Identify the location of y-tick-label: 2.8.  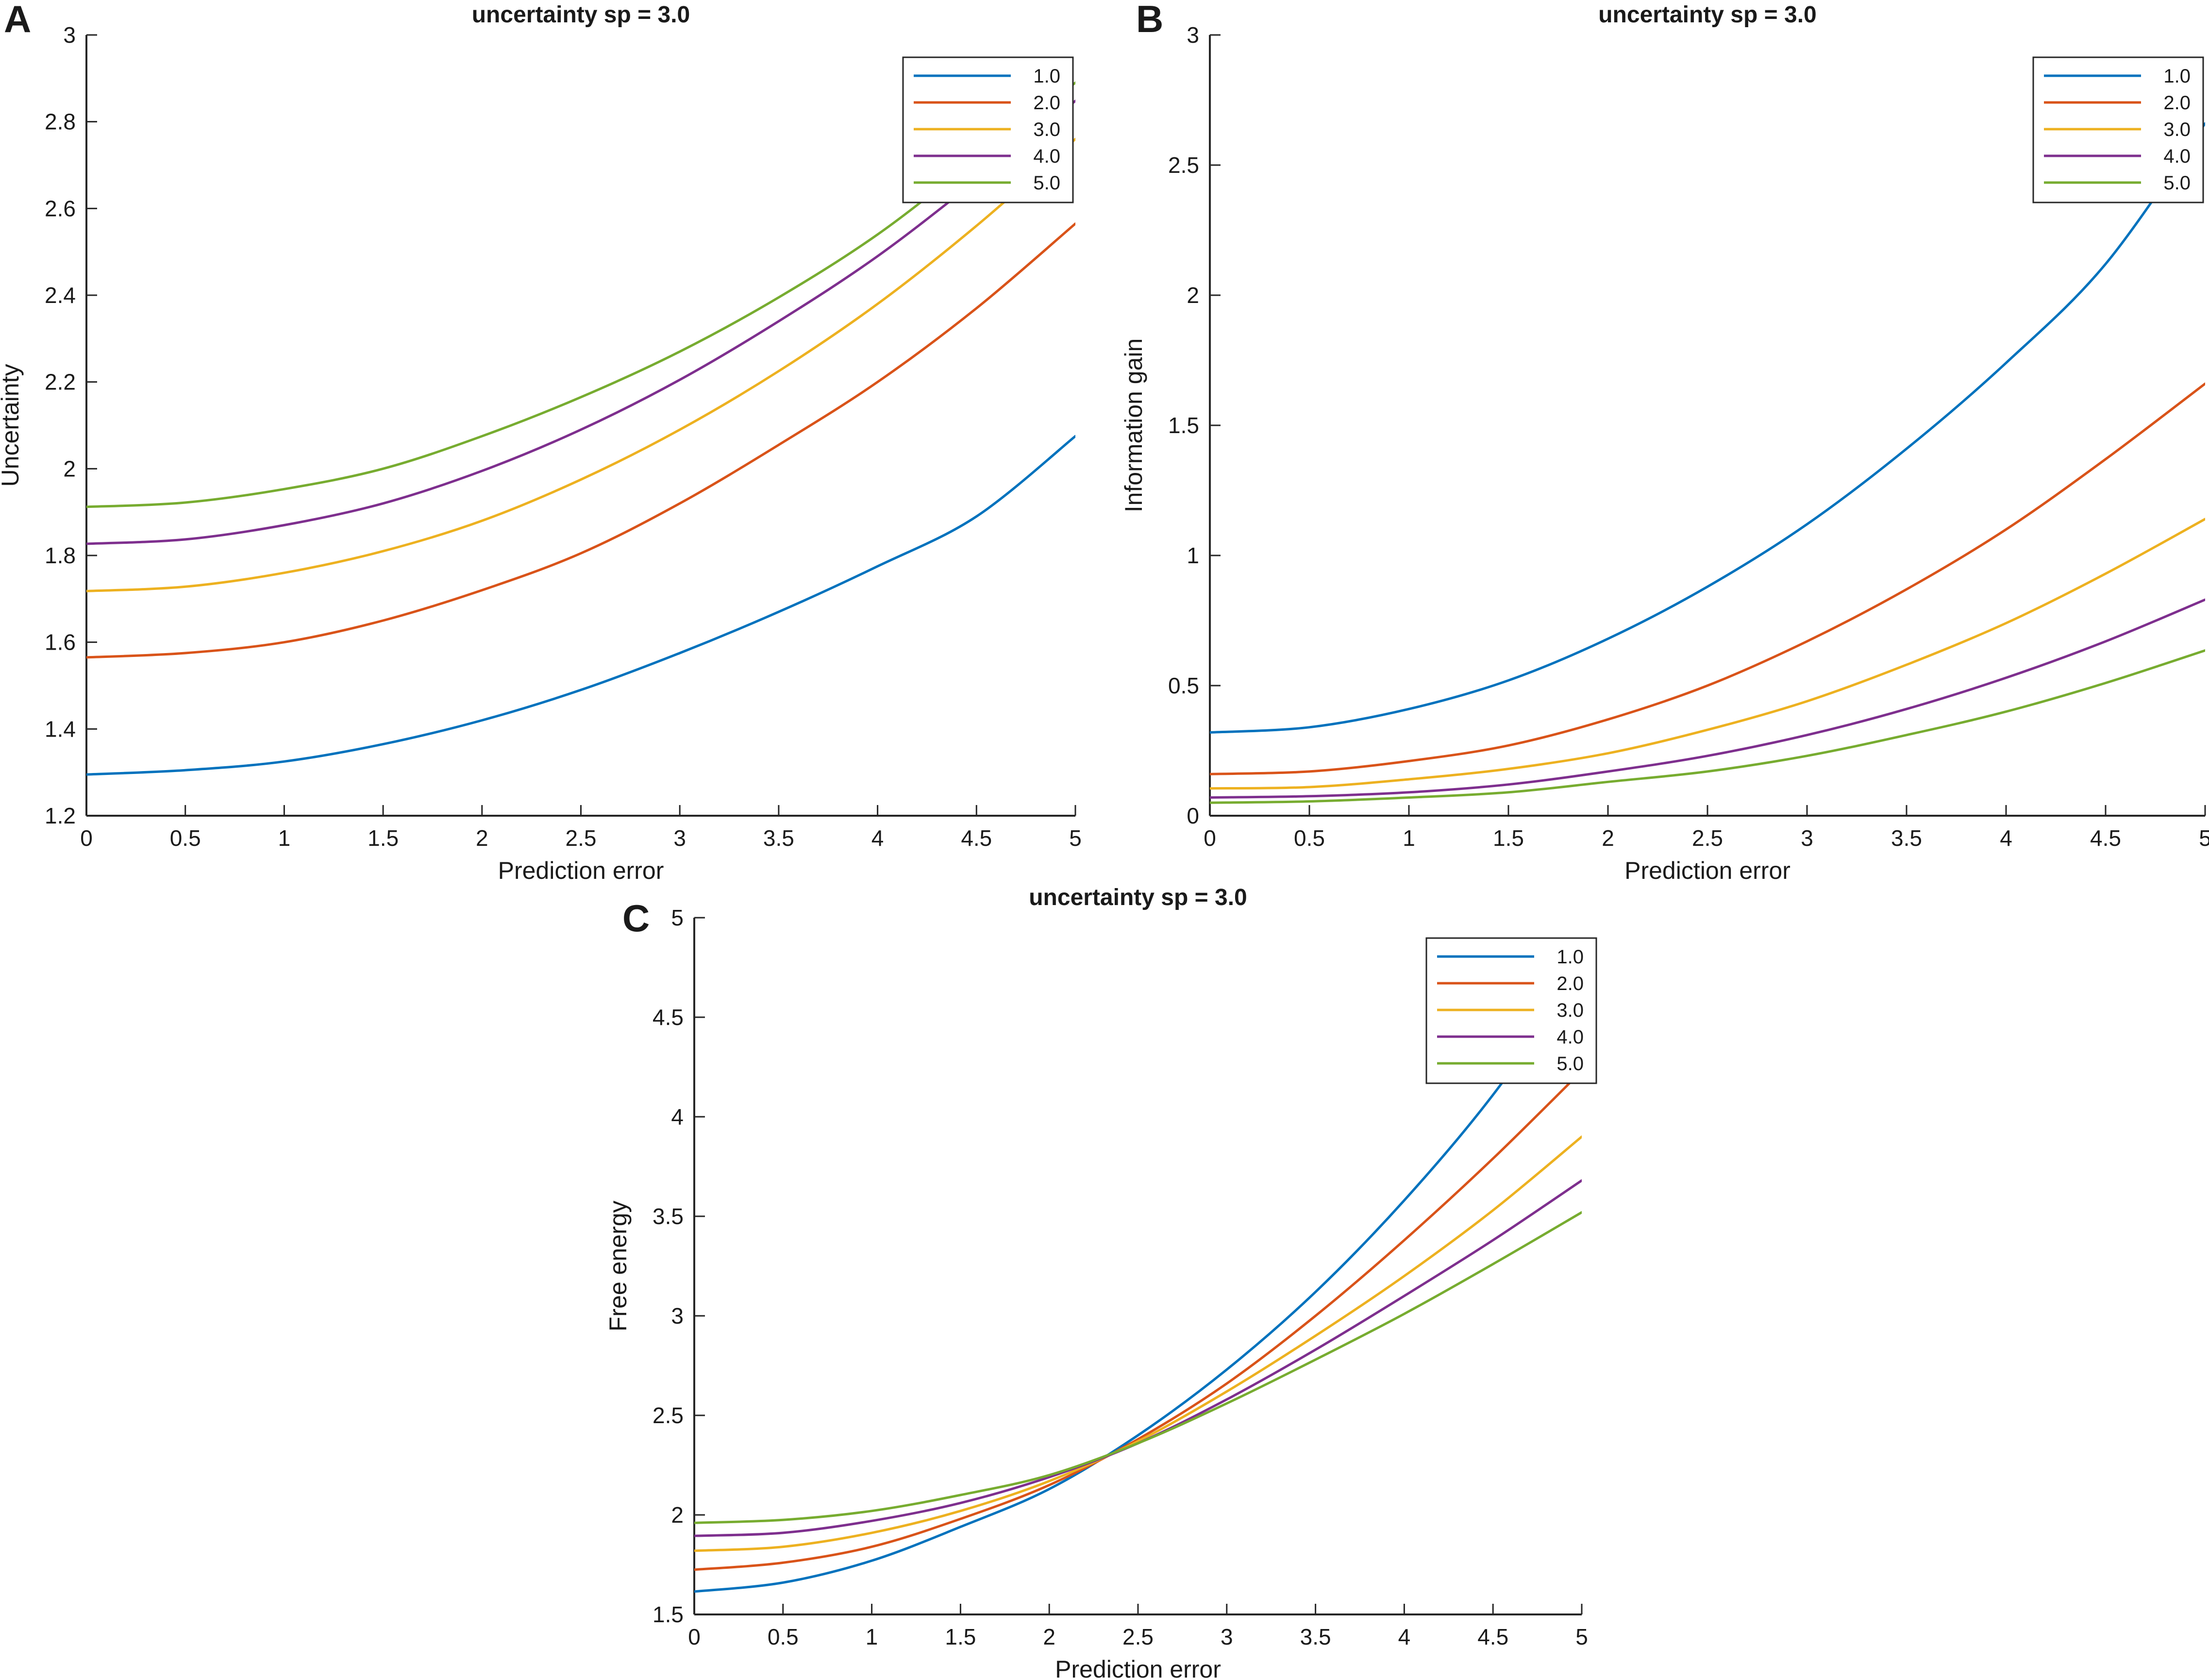
(60, 121).